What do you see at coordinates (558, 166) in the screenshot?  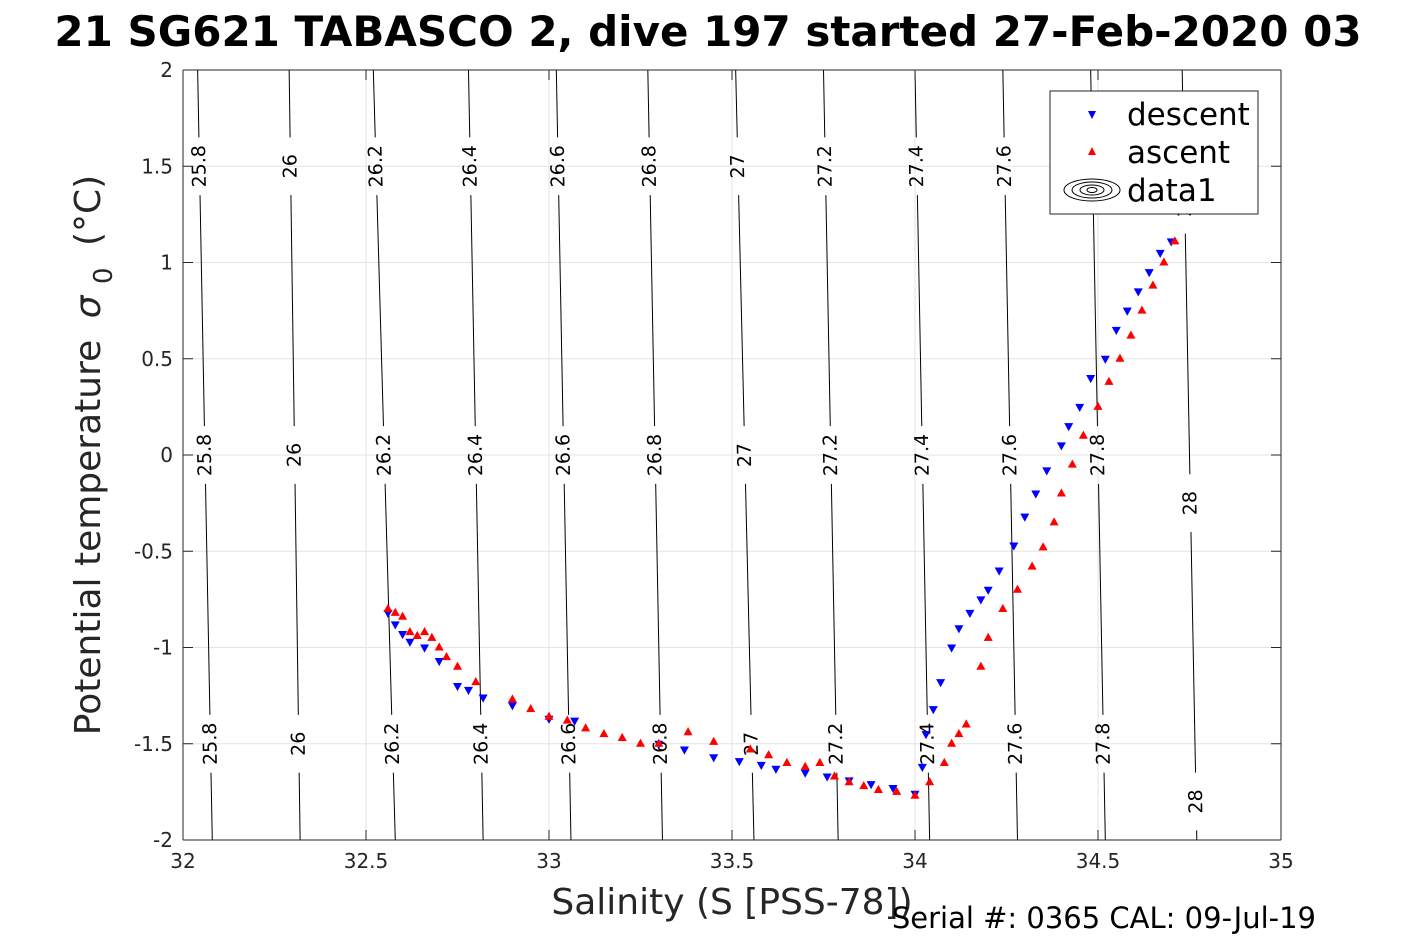 I see `contour-label-26.6-0: 26.6` at bounding box center [558, 166].